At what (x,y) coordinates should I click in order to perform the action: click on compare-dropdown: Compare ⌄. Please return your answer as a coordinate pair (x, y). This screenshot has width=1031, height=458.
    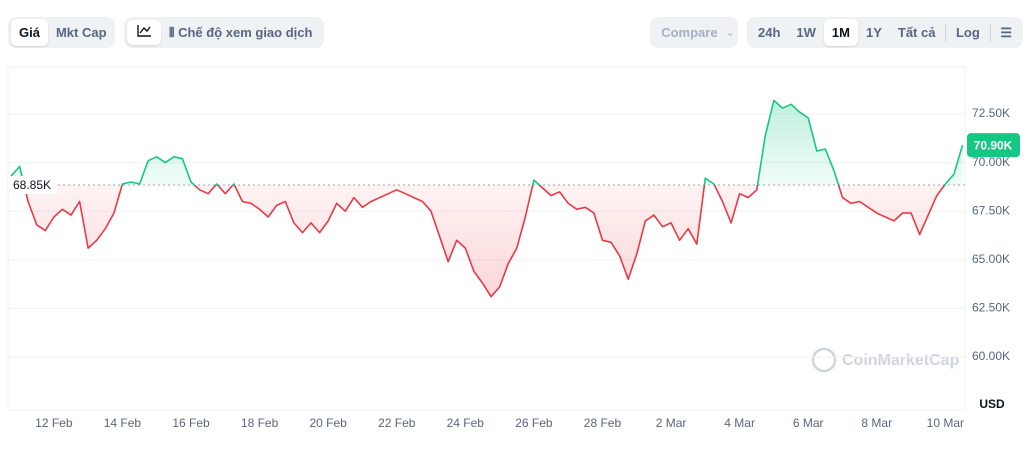
    Looking at the image, I should click on (694, 32).